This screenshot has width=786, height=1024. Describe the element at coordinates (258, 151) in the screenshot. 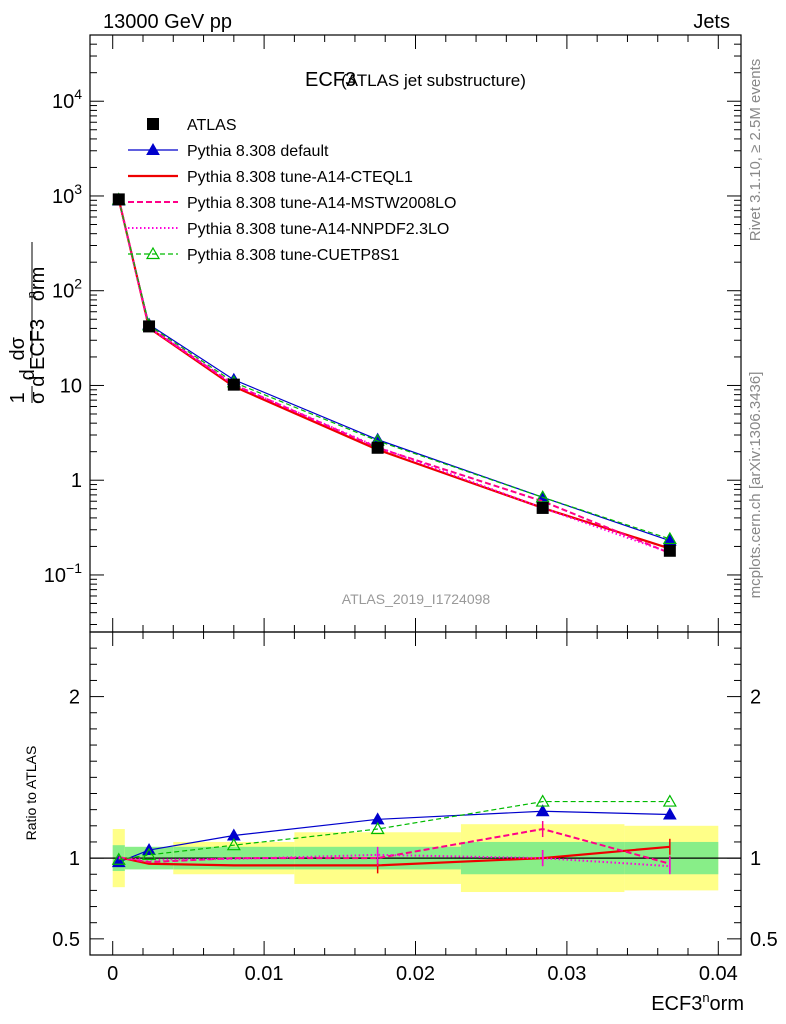

I see `legend-label: Pythia 8.308 default` at that location.